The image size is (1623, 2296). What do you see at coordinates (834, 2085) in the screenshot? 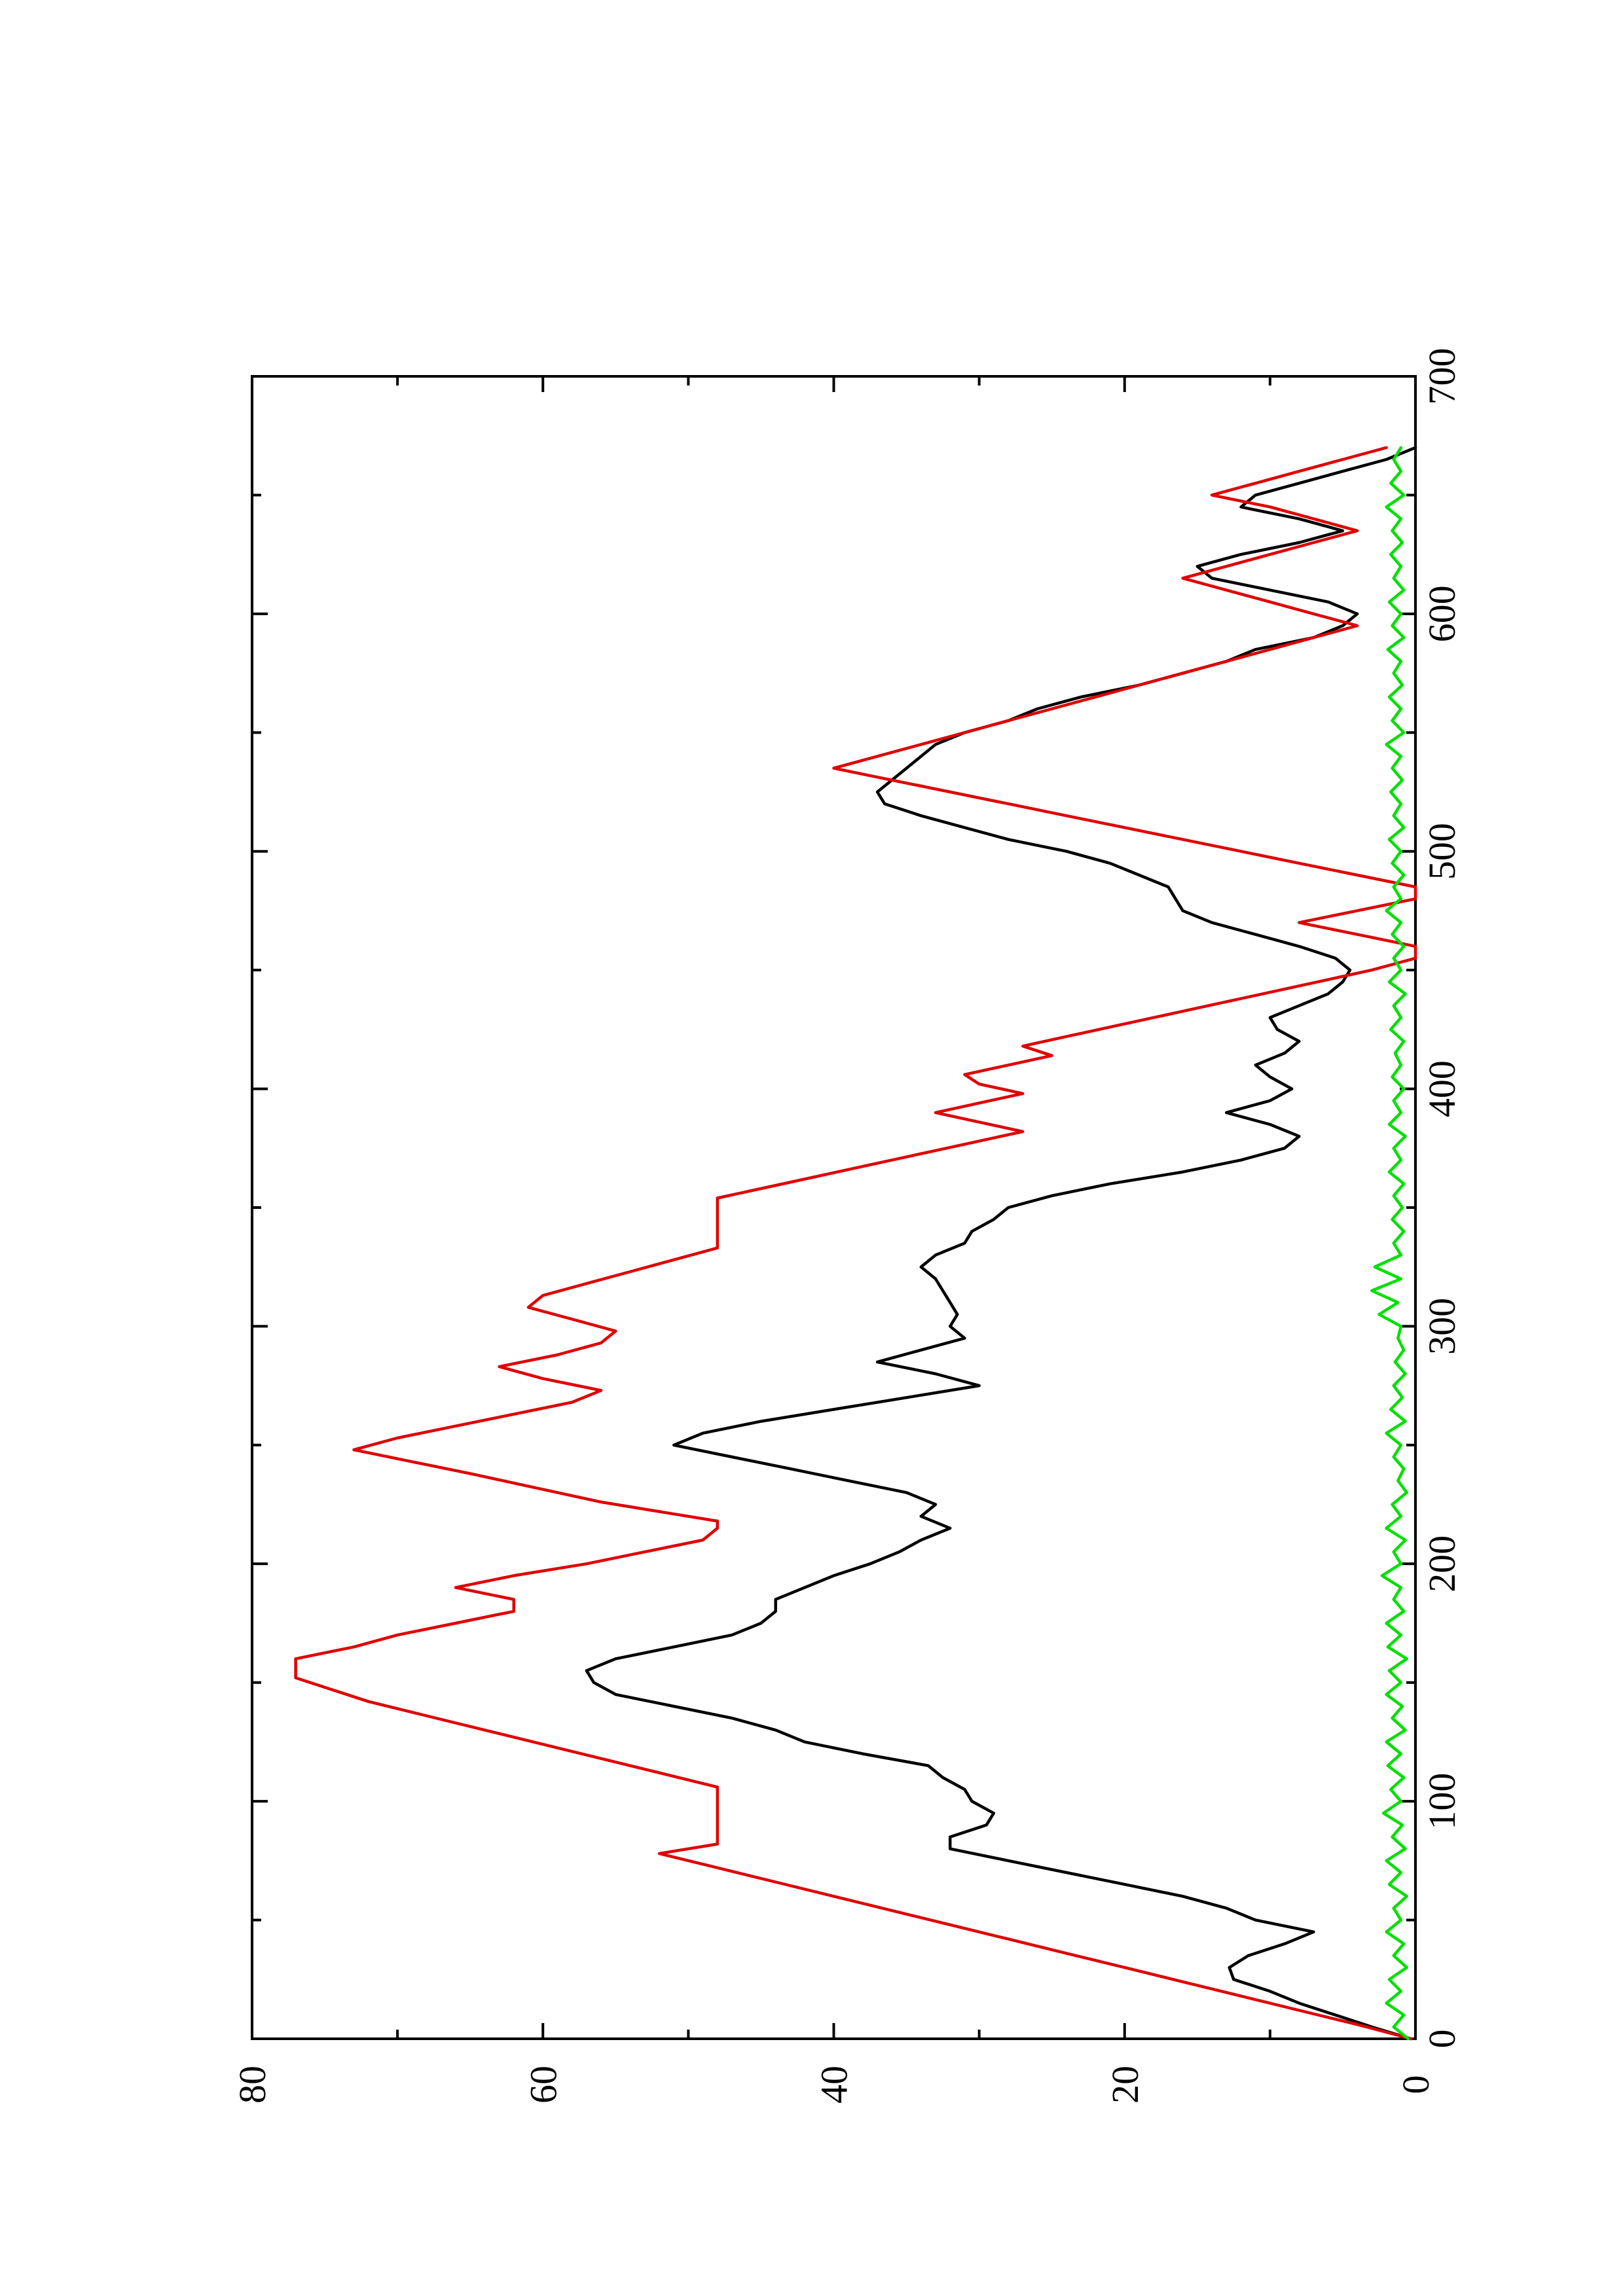
I see `y-tick-label: 40` at bounding box center [834, 2085].